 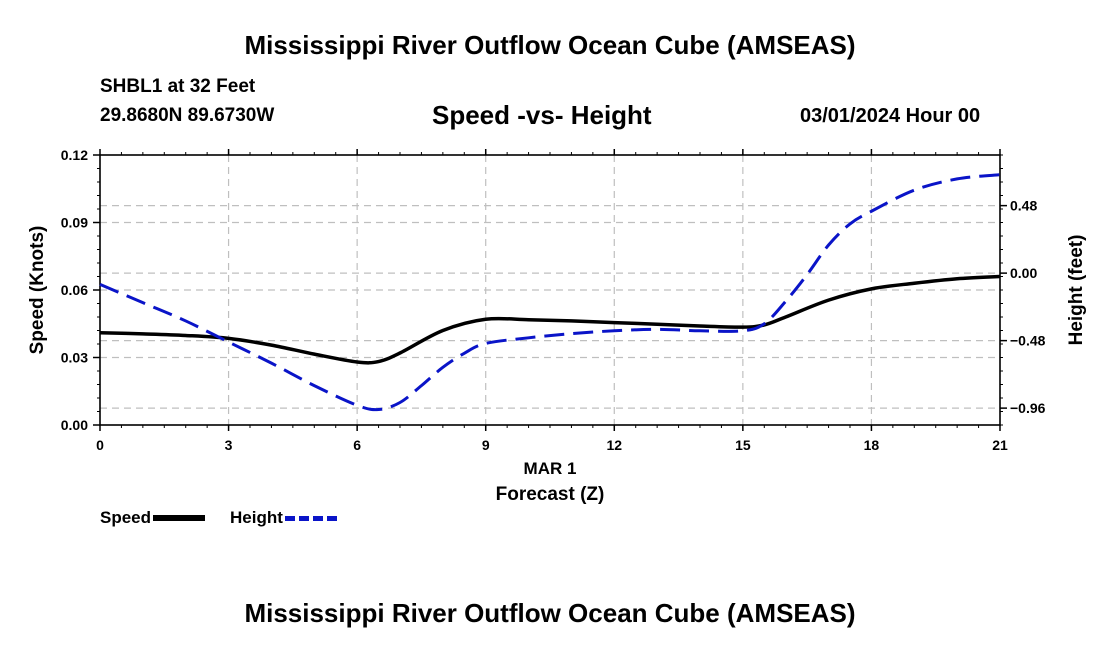 What do you see at coordinates (614, 445) in the screenshot?
I see `x-tick-label: 12` at bounding box center [614, 445].